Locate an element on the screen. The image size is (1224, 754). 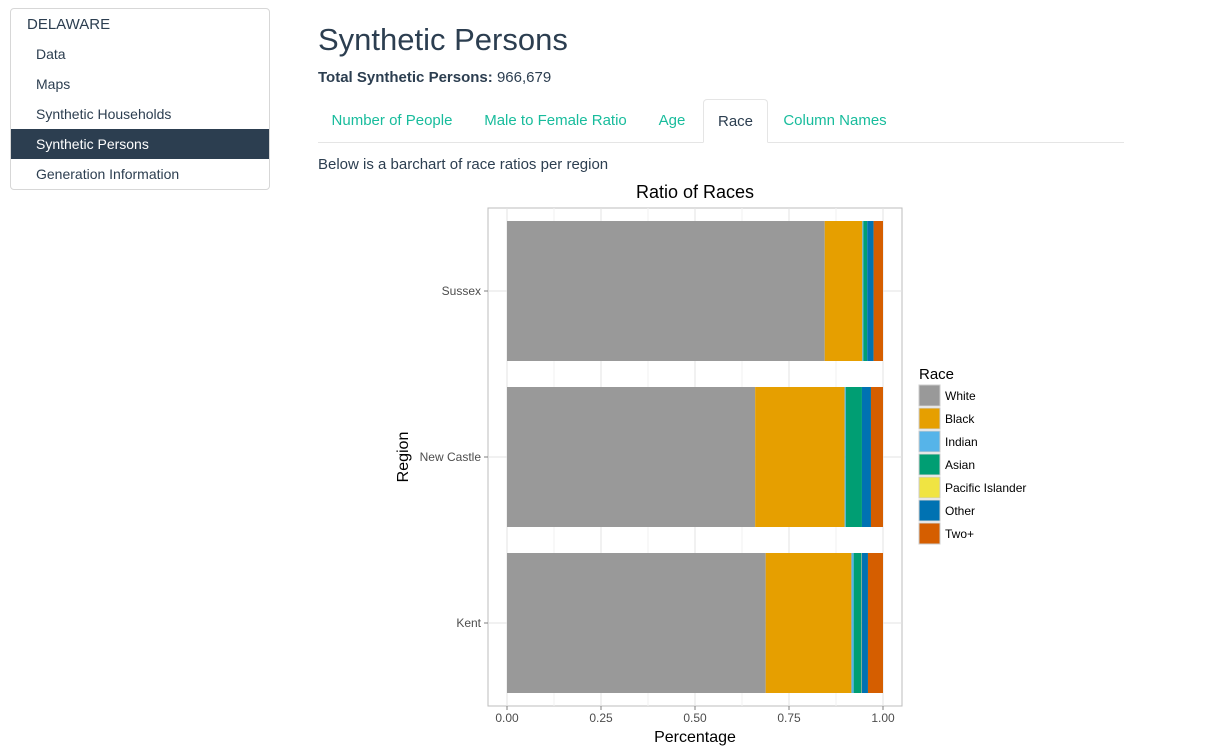
x-tick-label: 0.00 is located at coordinates (507, 718).